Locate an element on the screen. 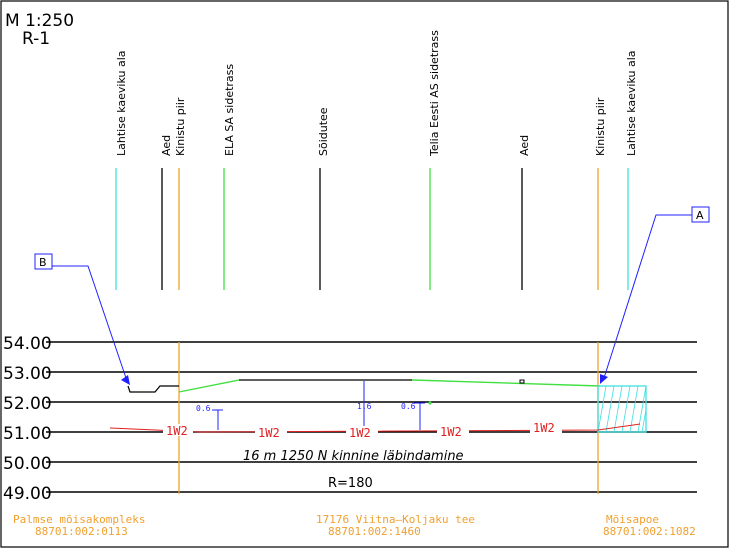 This screenshot has width=748, height=551. column-label-boundary-right: Kinistu piir is located at coordinates (600, 126).